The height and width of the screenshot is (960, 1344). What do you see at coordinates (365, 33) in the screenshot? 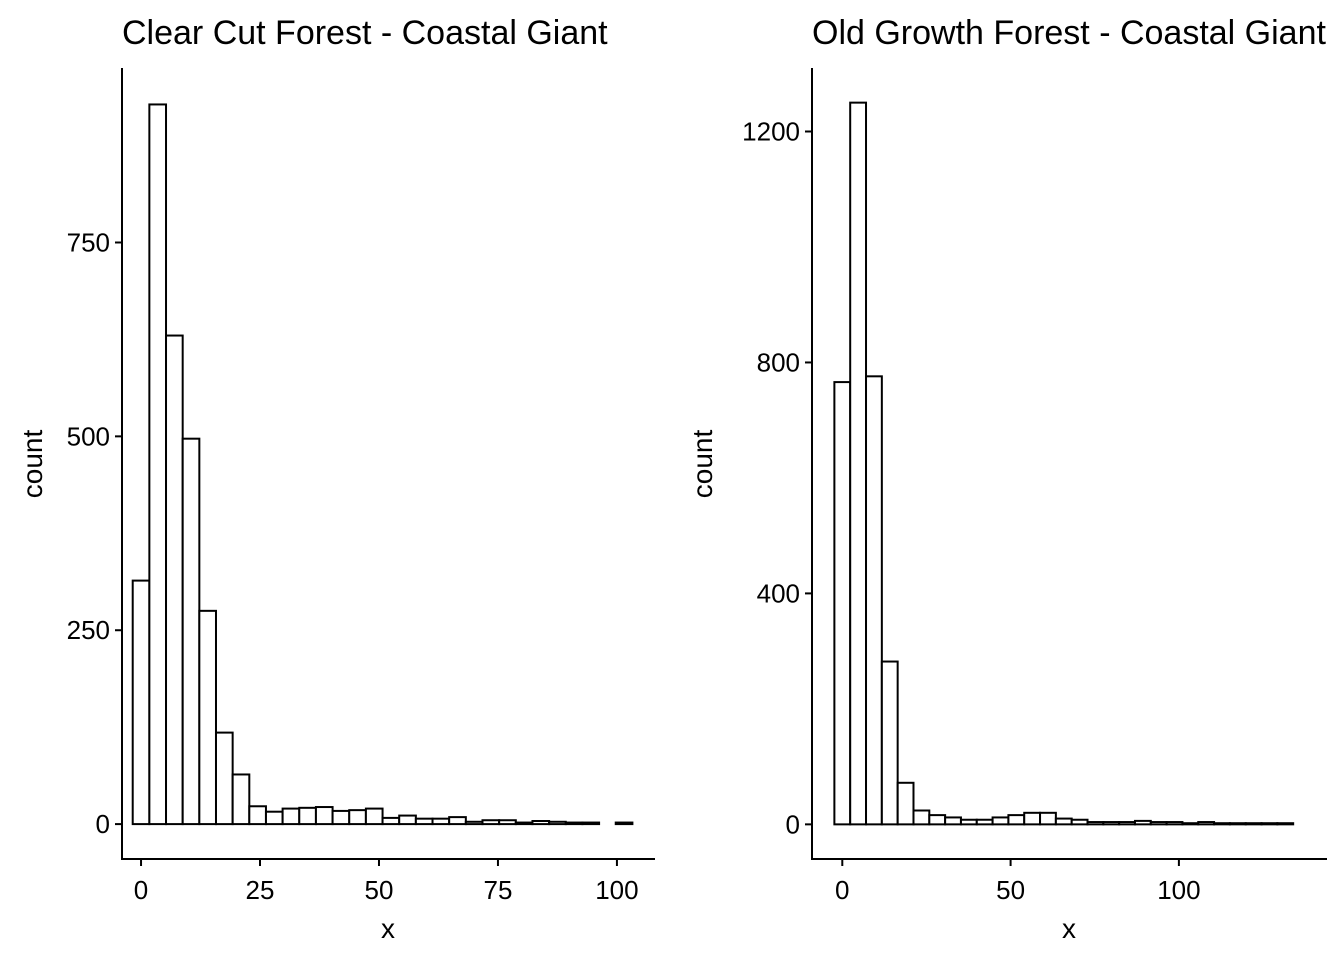
I see `chart-title: Clear Cut Forest - Coastal Giant` at bounding box center [365, 33].